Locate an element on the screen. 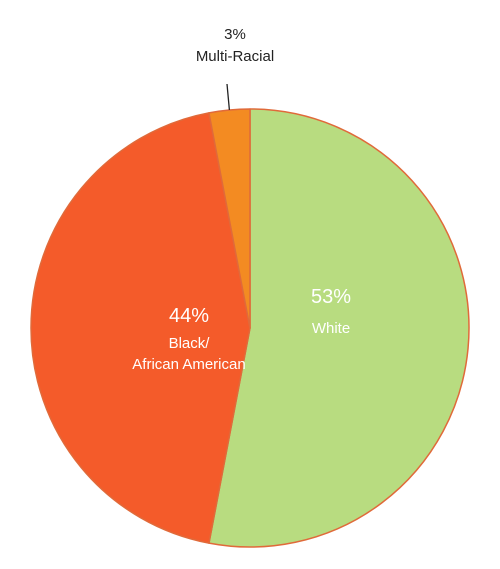 This screenshot has width=500, height=569. category-label-white: White is located at coordinates (331, 328).